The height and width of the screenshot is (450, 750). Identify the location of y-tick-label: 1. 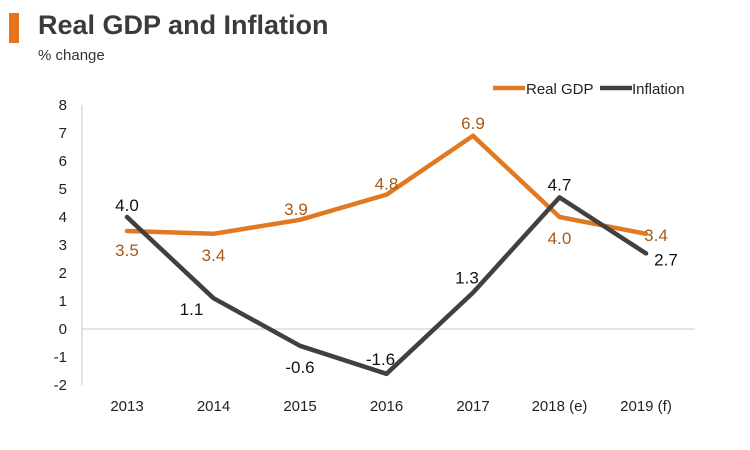
(63, 301).